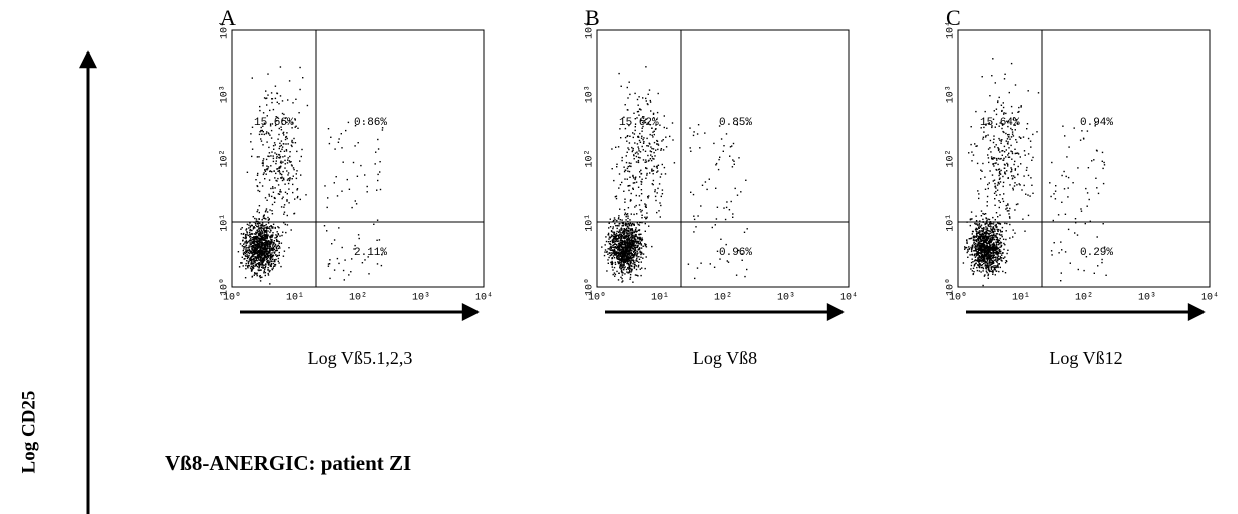 The width and height of the screenshot is (1238, 514). Describe the element at coordinates (310, 175) in the screenshot. I see `dot-cloud` at that location.